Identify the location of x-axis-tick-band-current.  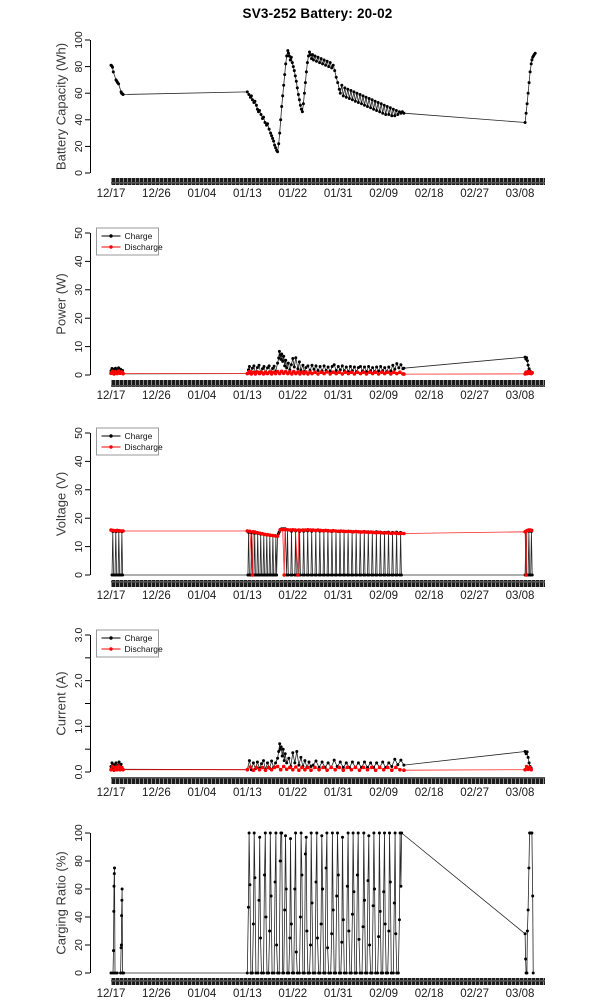
(328, 780).